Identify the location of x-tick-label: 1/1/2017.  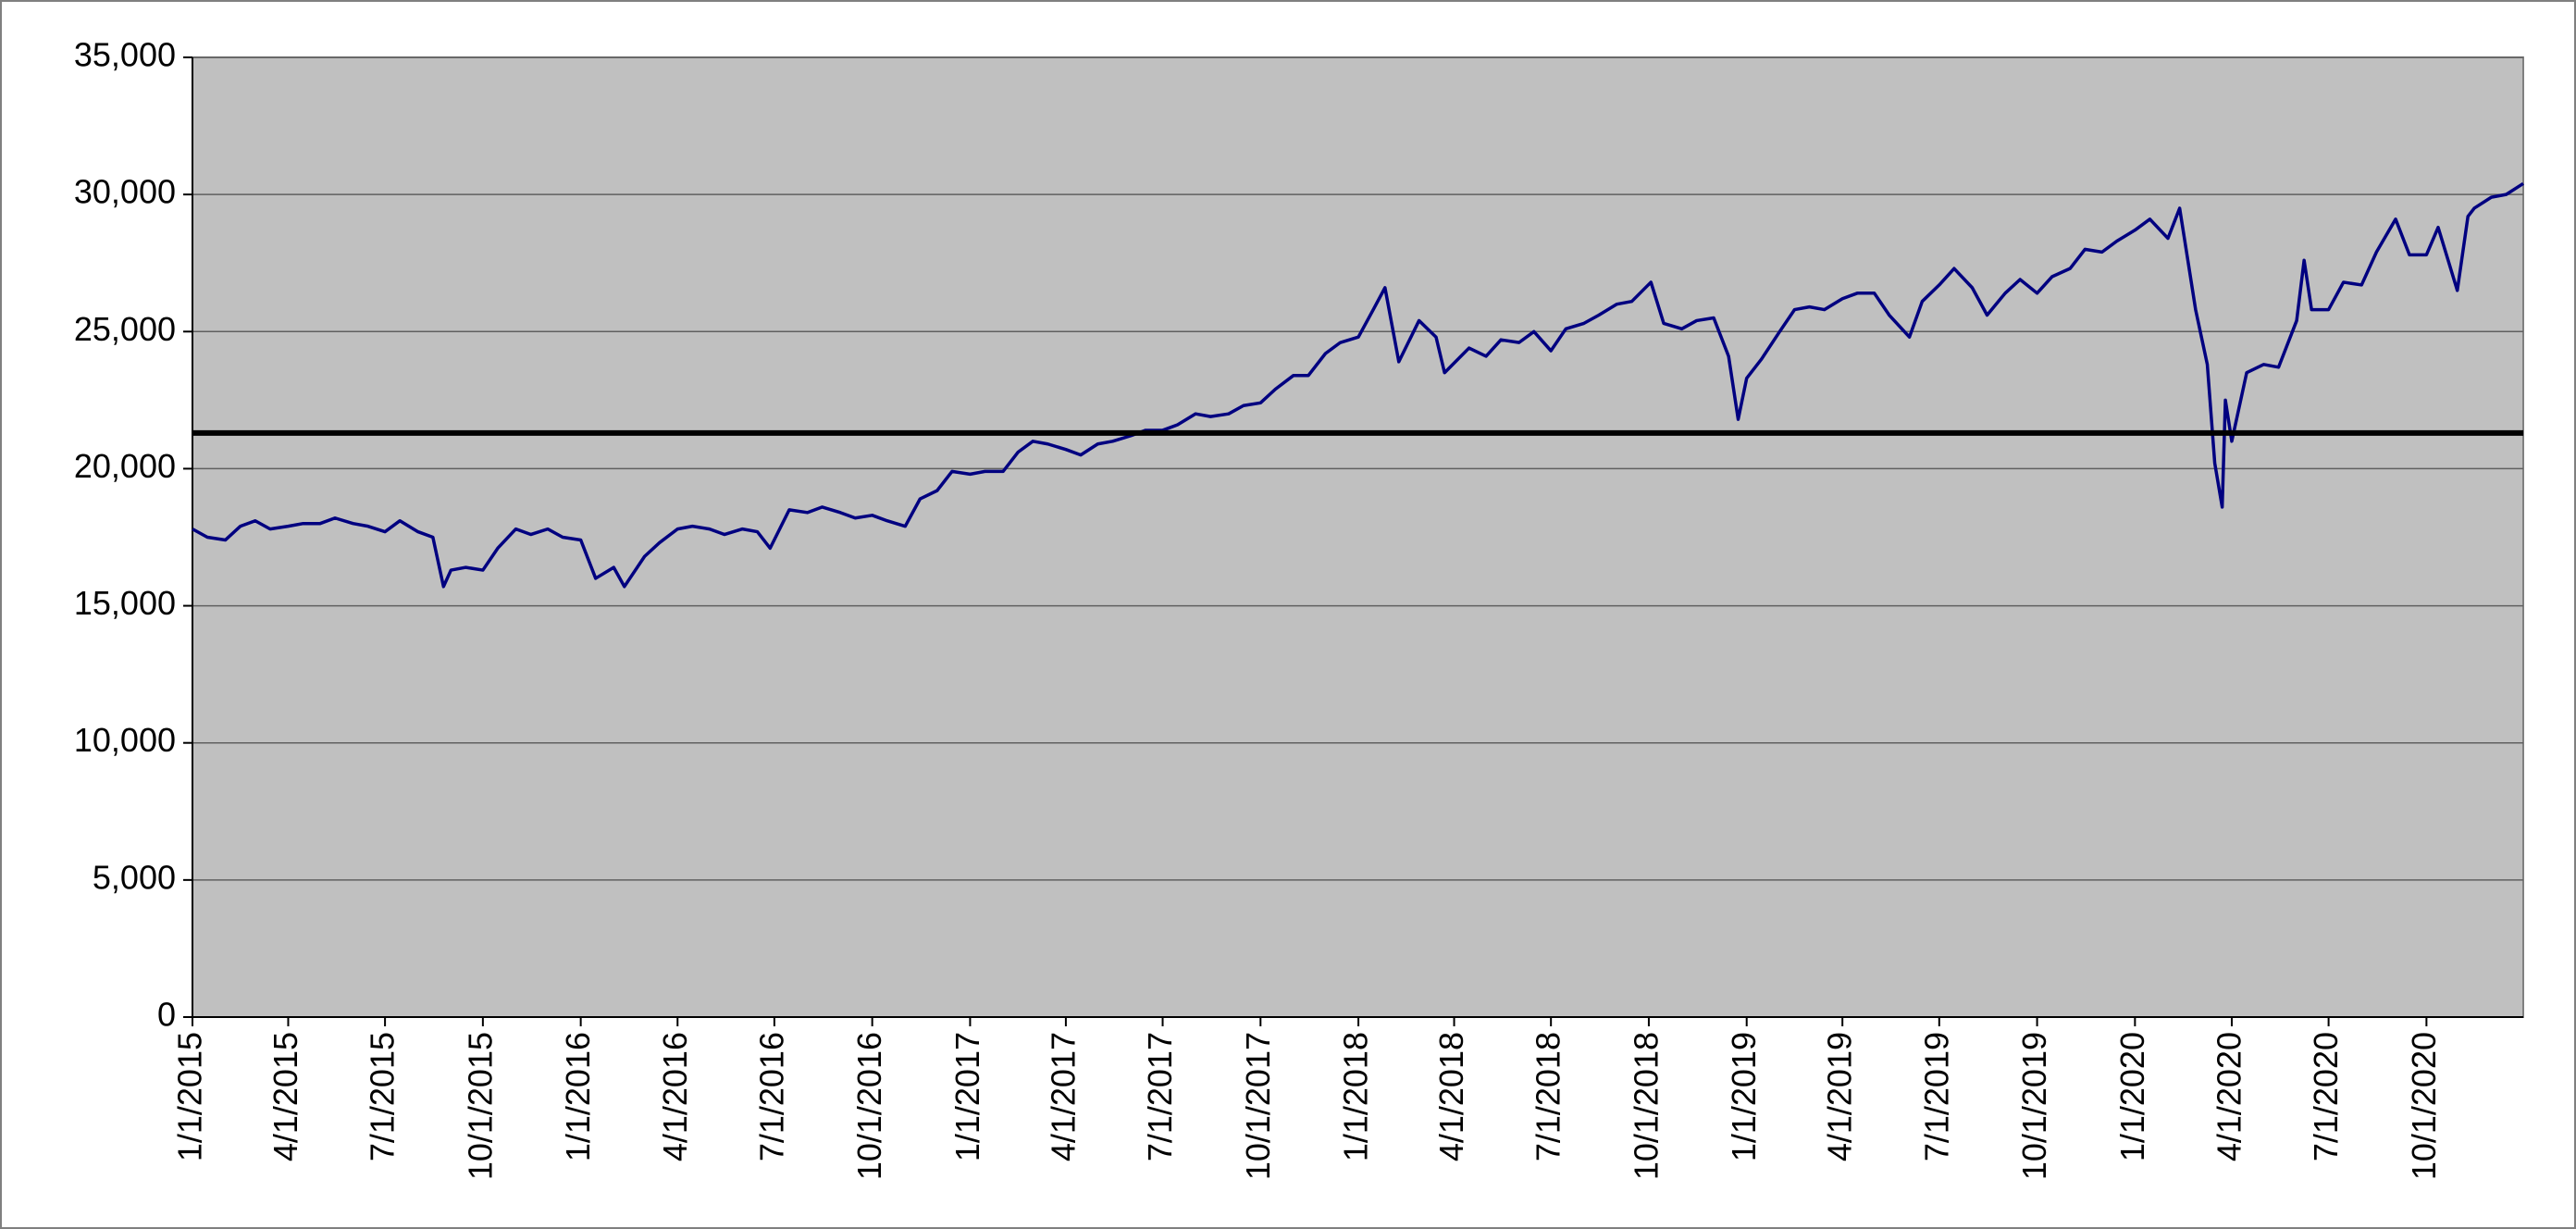
(967, 1096).